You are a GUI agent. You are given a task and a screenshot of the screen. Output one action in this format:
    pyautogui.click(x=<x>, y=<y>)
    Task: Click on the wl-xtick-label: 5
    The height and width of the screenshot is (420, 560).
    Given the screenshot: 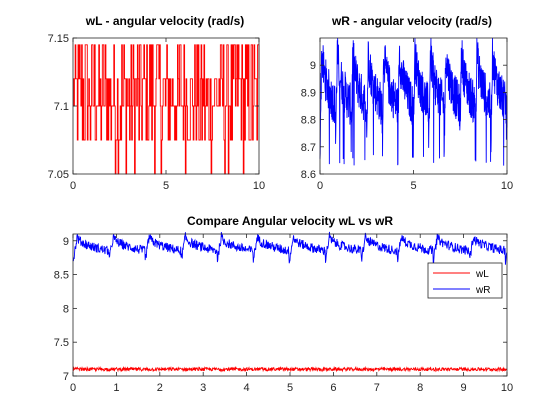 What is the action you would take?
    pyautogui.click(x=166, y=186)
    